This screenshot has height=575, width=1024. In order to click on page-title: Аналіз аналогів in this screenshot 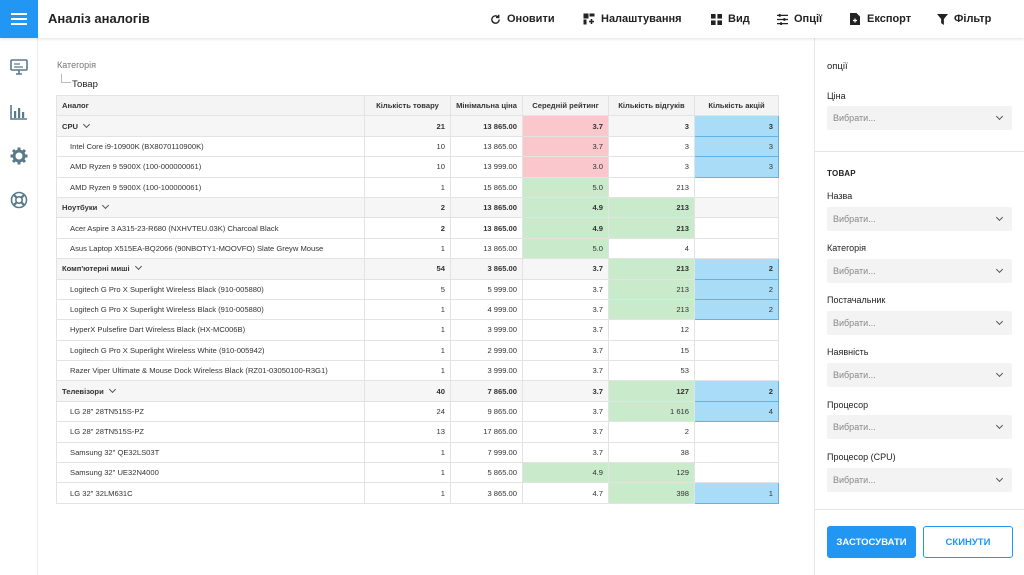, I will do `click(99, 18)`.